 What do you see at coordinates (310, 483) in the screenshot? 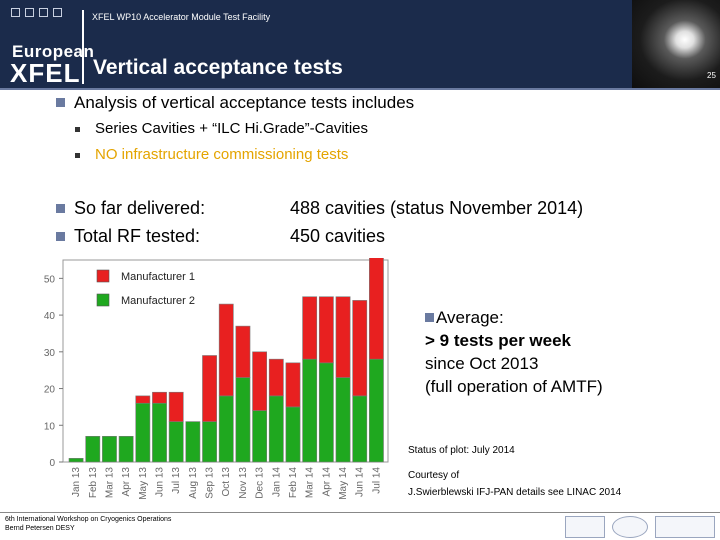
I see `x-tick-label: Mar 14` at bounding box center [310, 483].